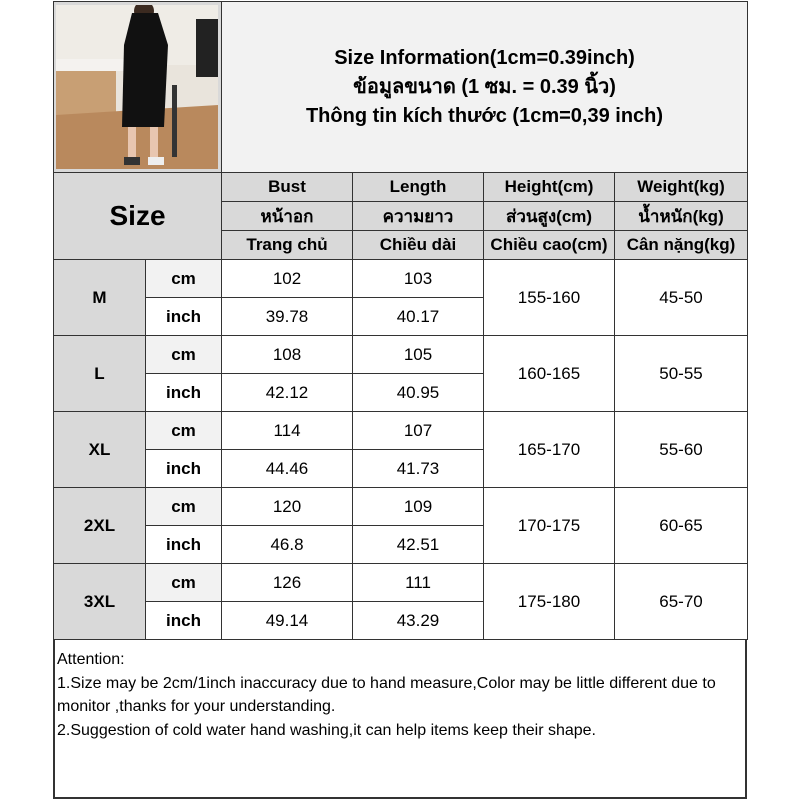 The image size is (800, 800). What do you see at coordinates (99, 373) in the screenshot?
I see `size-label: L` at bounding box center [99, 373].